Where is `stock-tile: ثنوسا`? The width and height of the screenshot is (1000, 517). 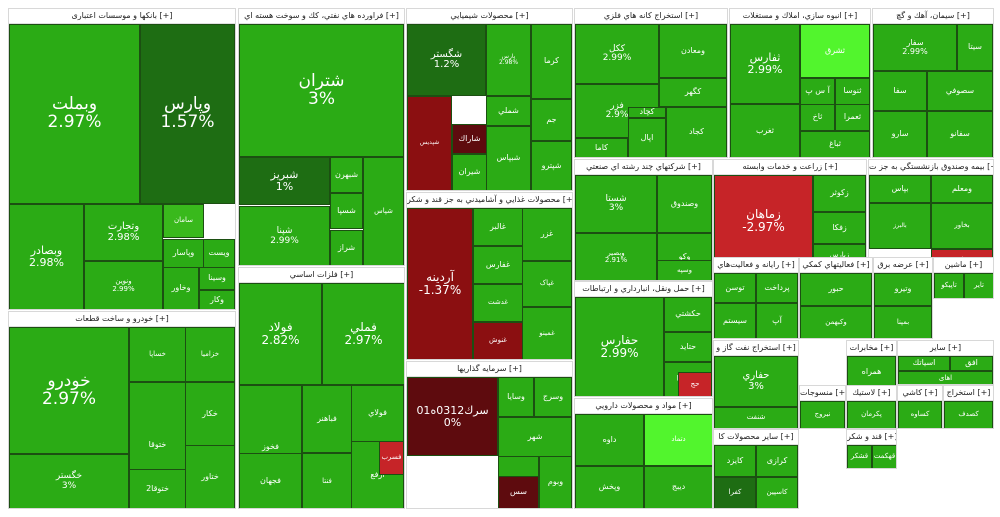 stock-tile: ثنوسا is located at coordinates (852, 91).